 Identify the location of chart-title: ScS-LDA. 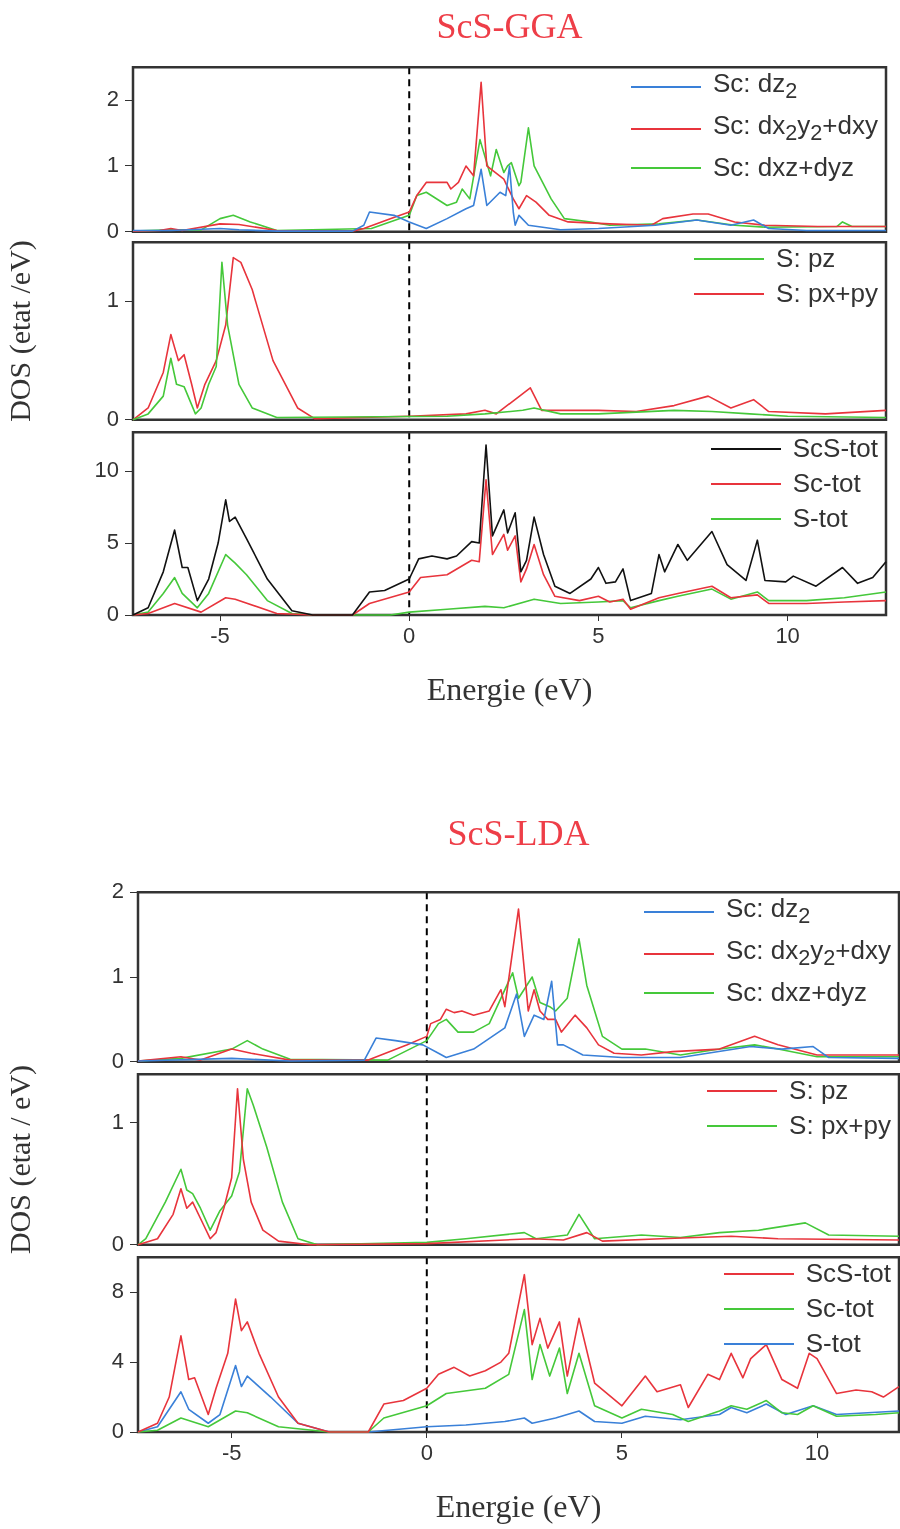
(518, 833).